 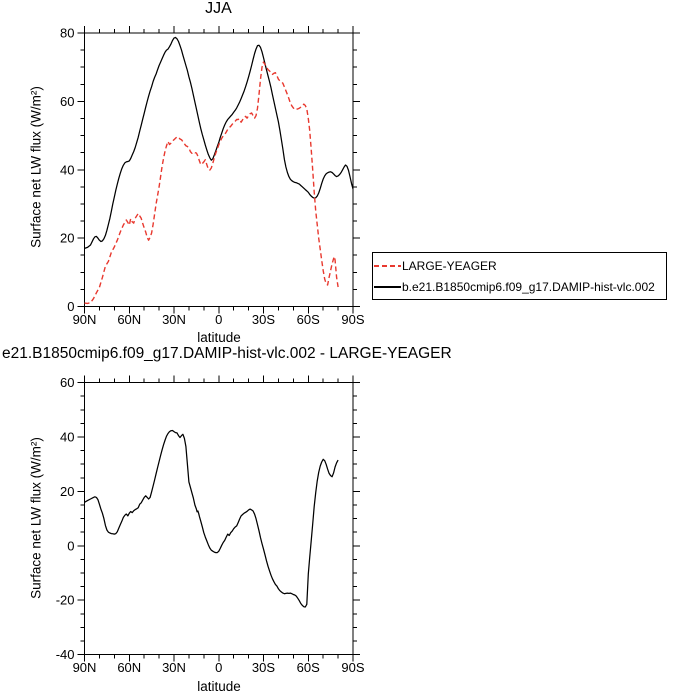 What do you see at coordinates (67, 33) in the screenshot?
I see `y-tick-label: 80` at bounding box center [67, 33].